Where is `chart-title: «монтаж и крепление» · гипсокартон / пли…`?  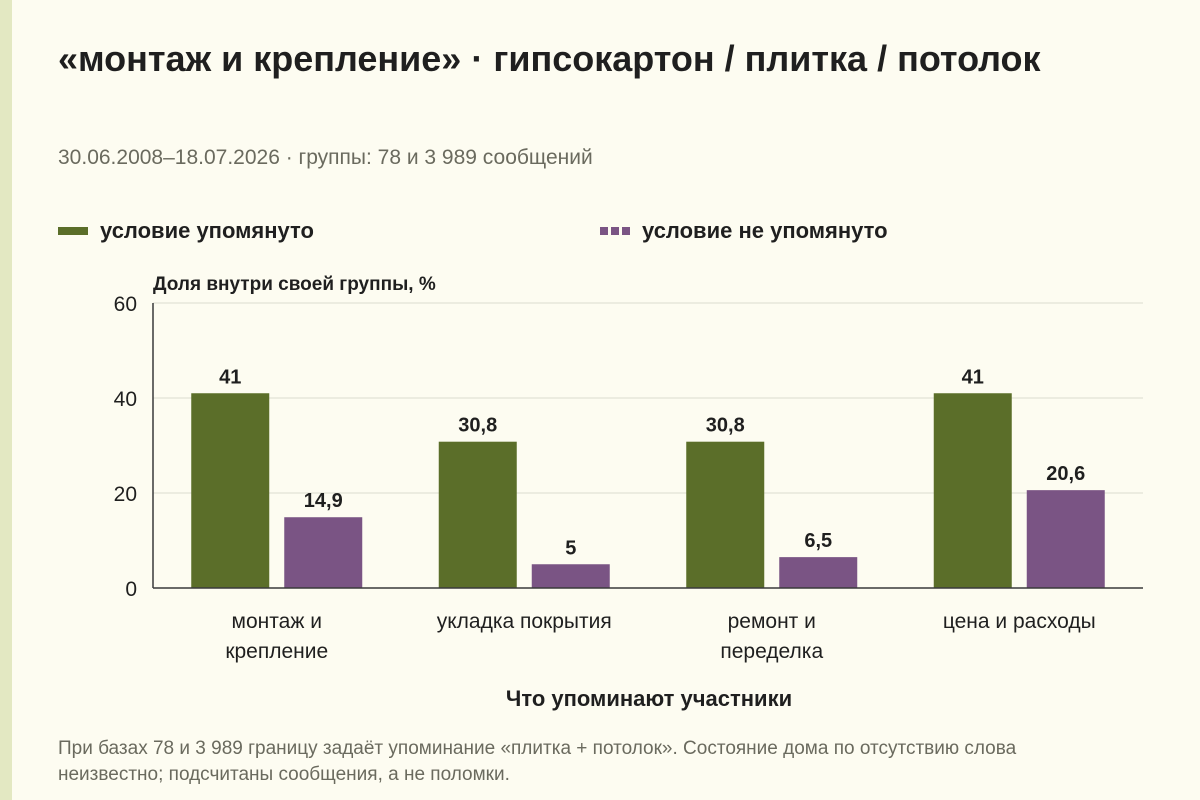 chart-title: «монтаж и крепление» · гипсокартон / пли… is located at coordinates (549, 58).